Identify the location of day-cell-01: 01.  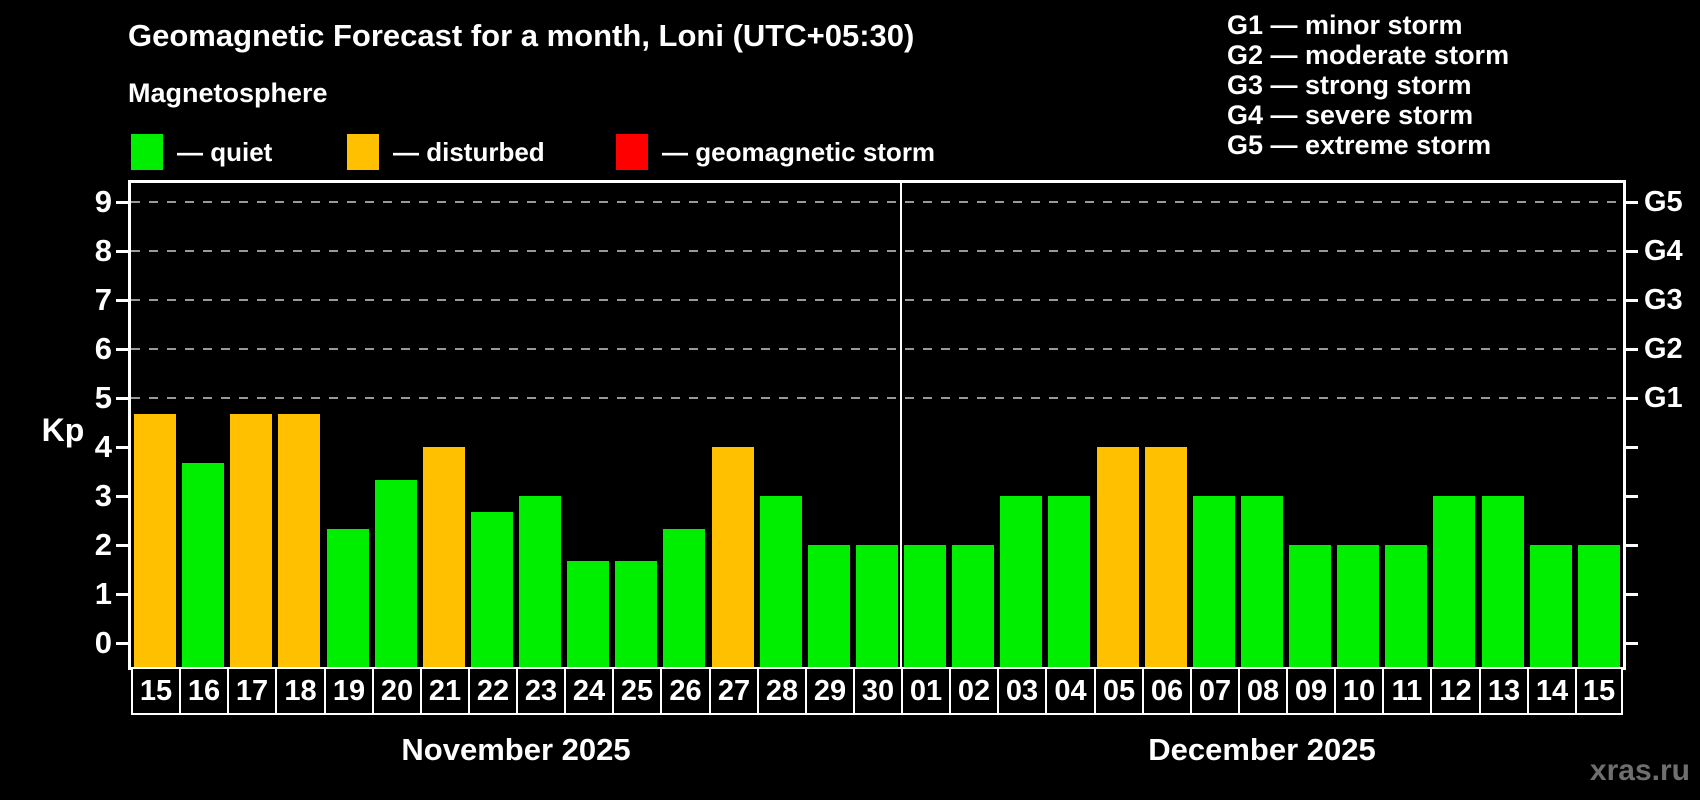
(926, 691).